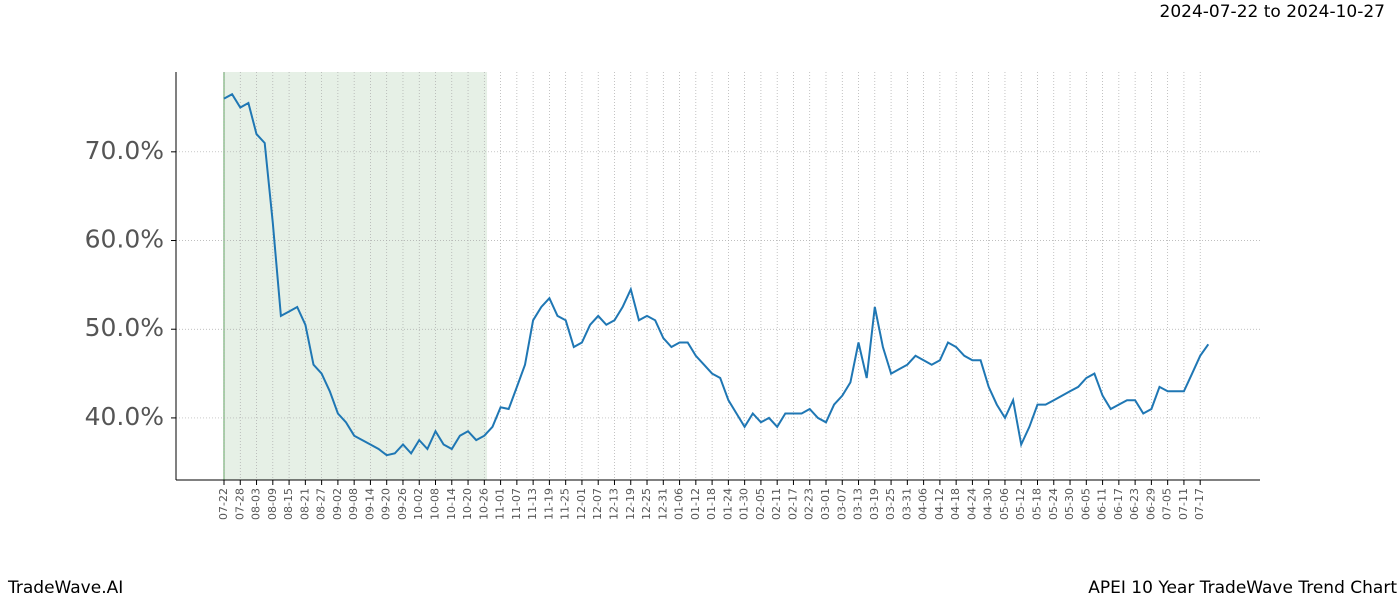  What do you see at coordinates (321, 504) in the screenshot?
I see `x-tick-label: 08-27` at bounding box center [321, 504].